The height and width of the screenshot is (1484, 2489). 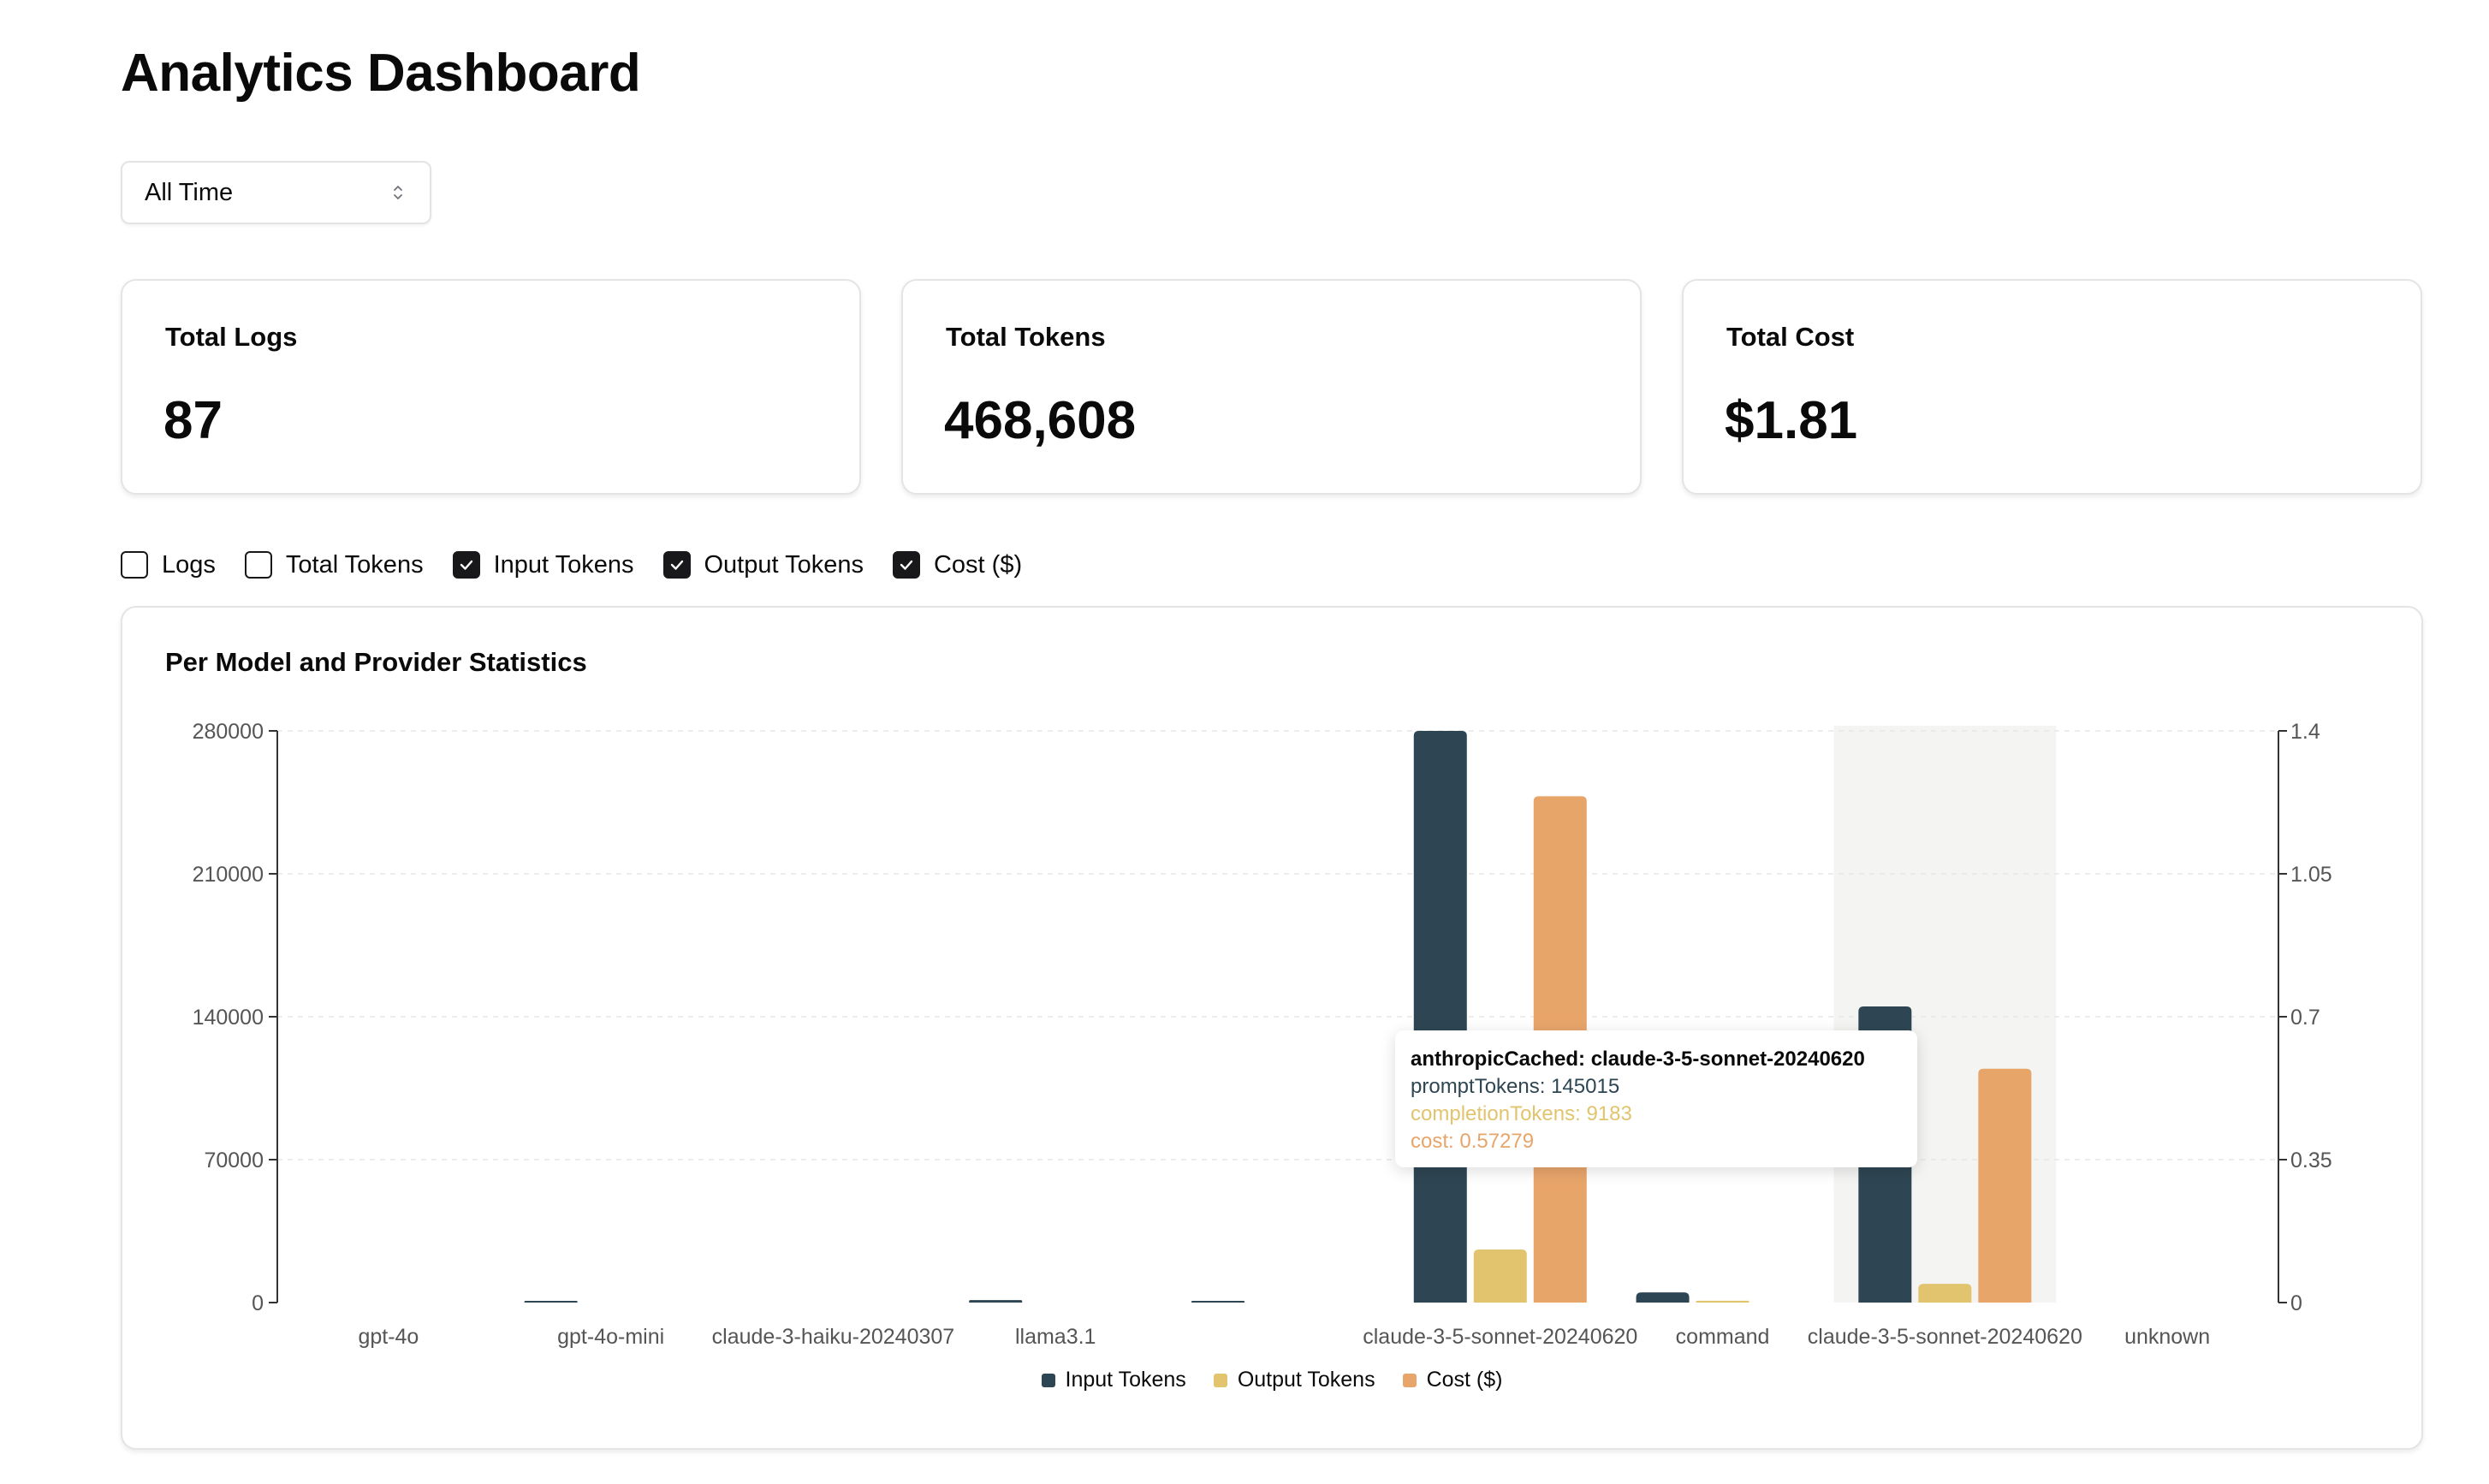 I want to click on chart-legend: Input Tokens Output Tokens Cost ($), so click(x=1271, y=1380).